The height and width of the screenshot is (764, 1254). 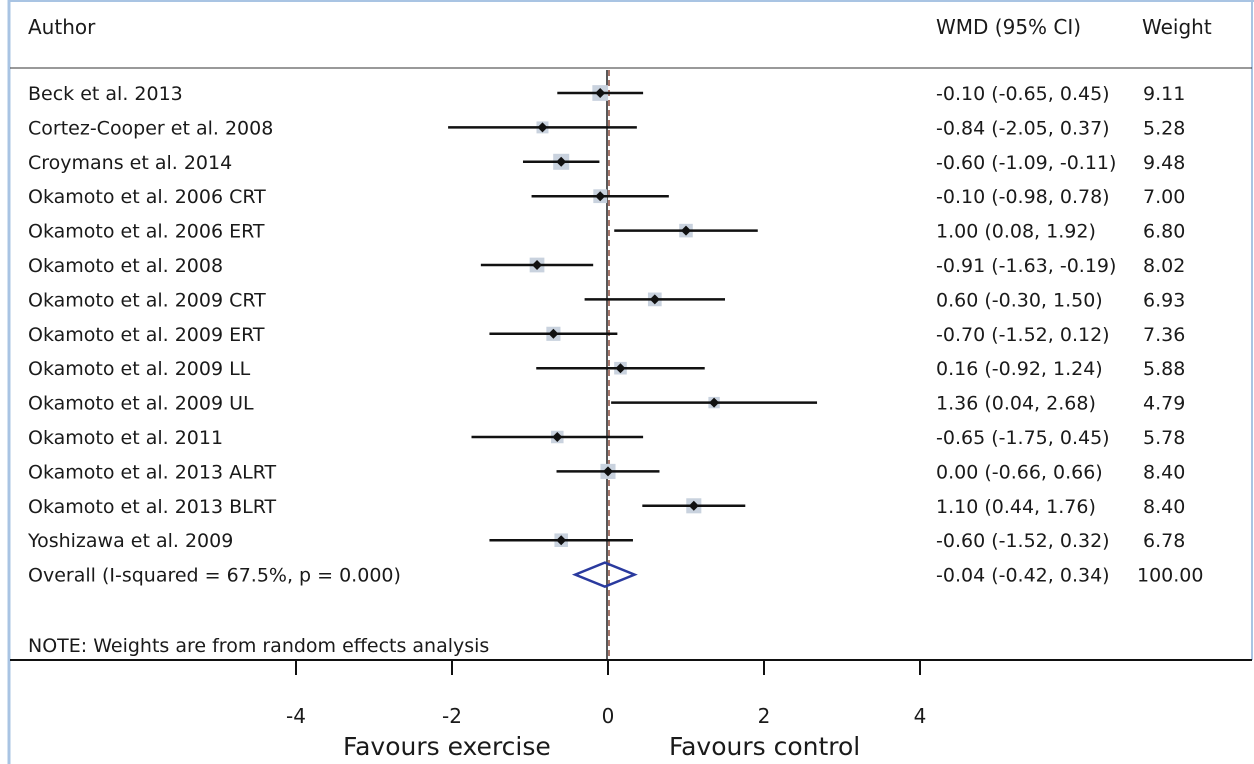 I want to click on effect-ci-text: -0.60 (-1.52, 0.32), so click(x=1023, y=541).